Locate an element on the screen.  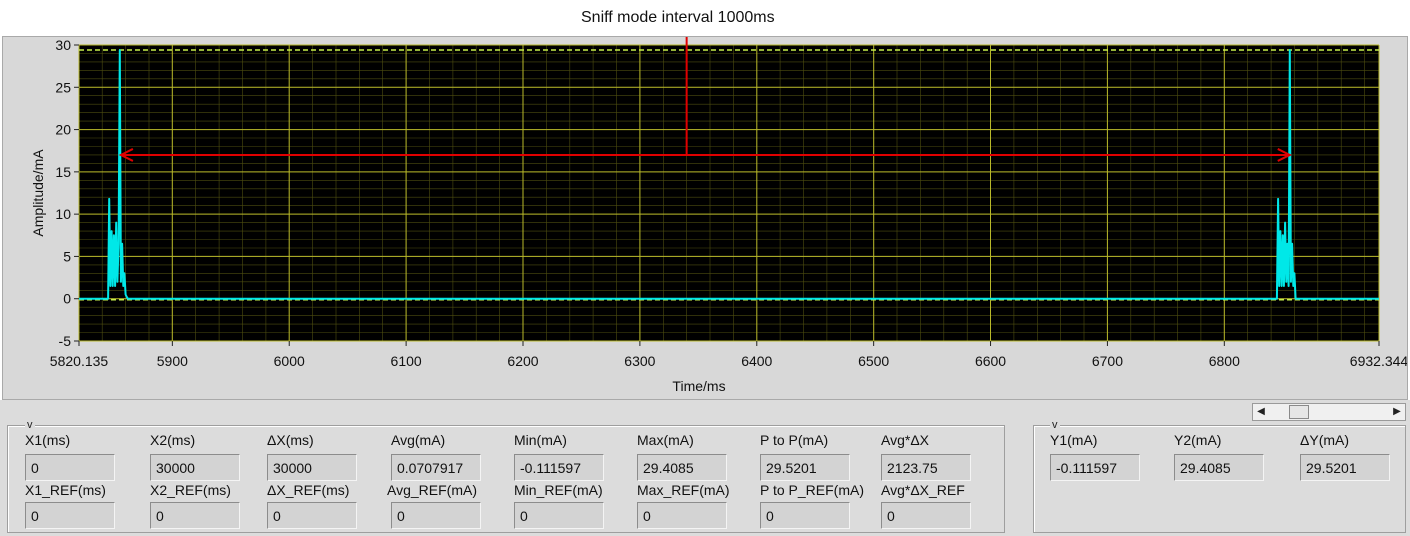
max-label: Max(mA) is located at coordinates (665, 440).